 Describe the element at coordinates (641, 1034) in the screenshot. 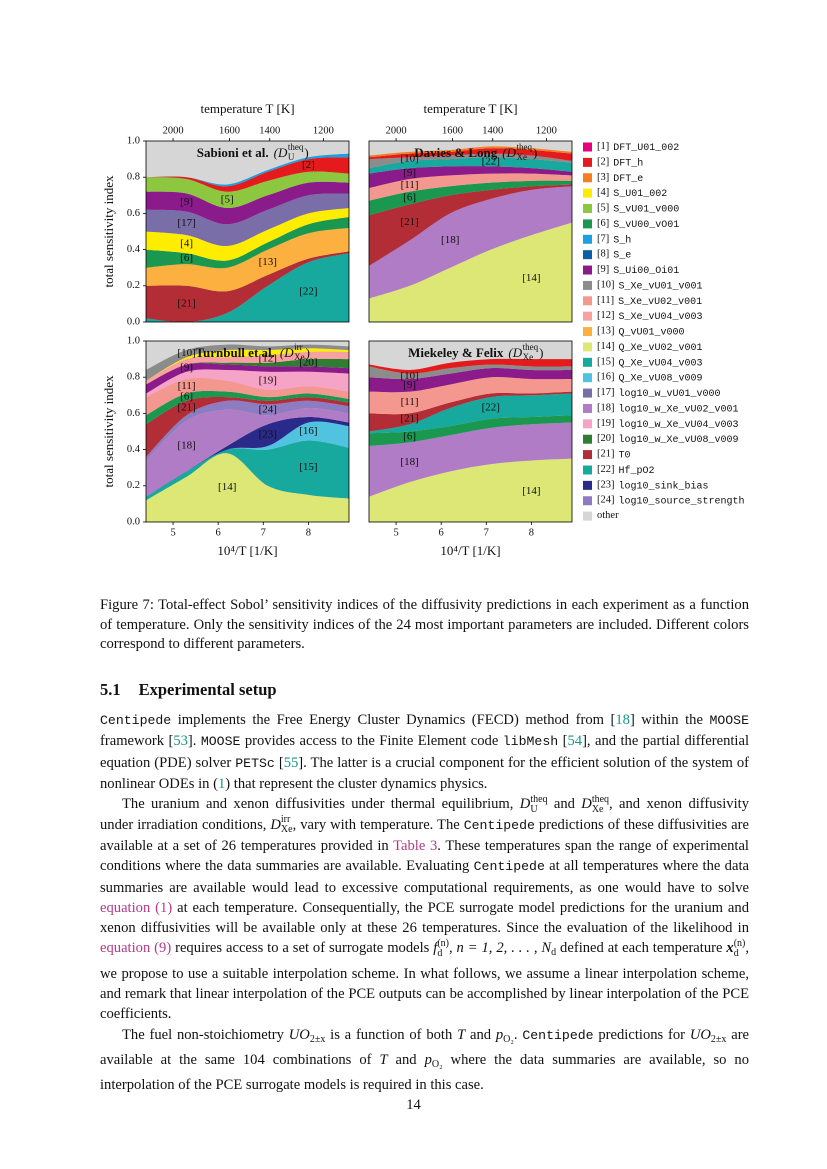

I see `text-run: predictions for` at that location.